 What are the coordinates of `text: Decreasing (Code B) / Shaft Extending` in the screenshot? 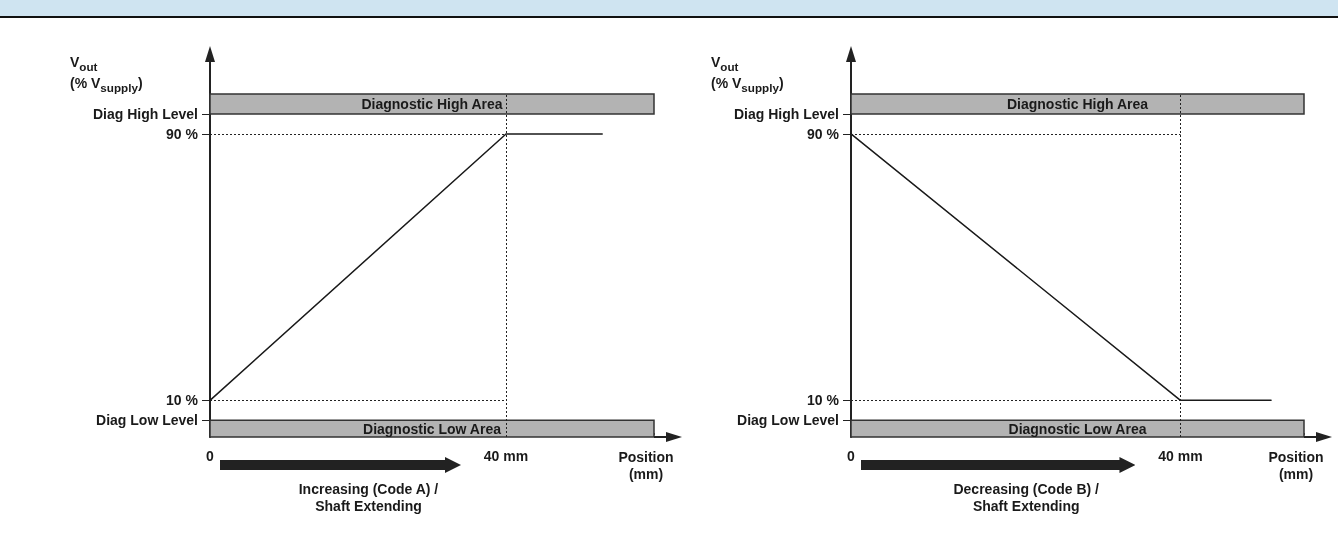 It's located at (1026, 498).